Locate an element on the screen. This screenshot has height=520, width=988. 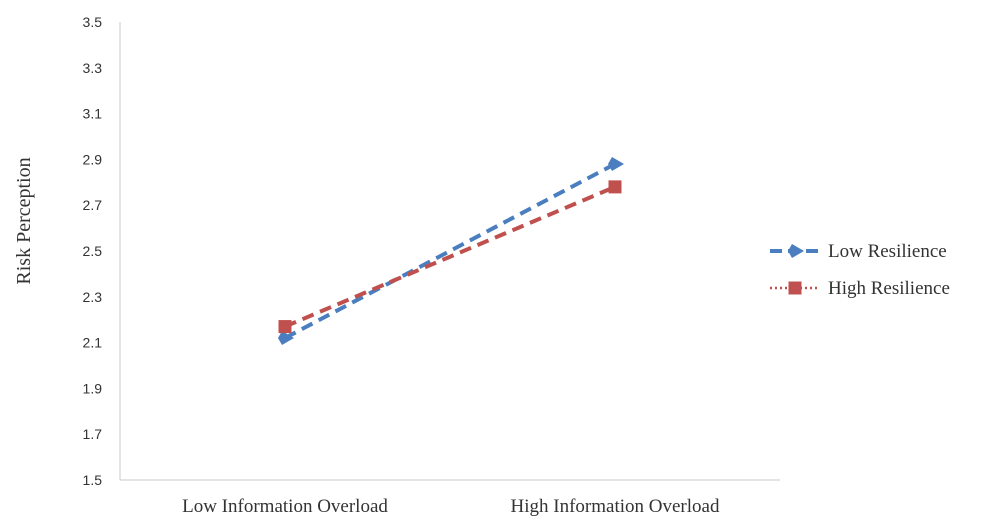
legend: Low Resilience High Resilience is located at coordinates (860, 270).